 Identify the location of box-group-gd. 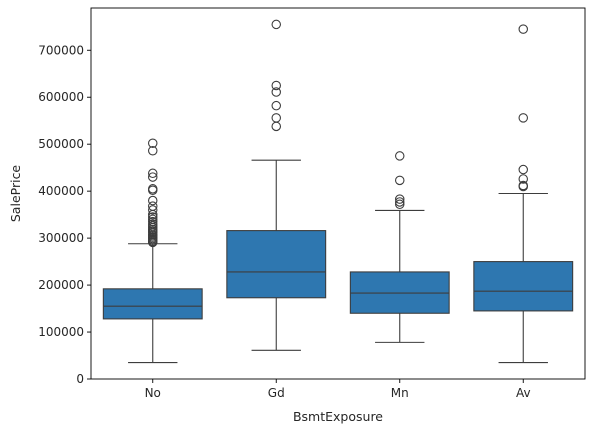
(276, 185).